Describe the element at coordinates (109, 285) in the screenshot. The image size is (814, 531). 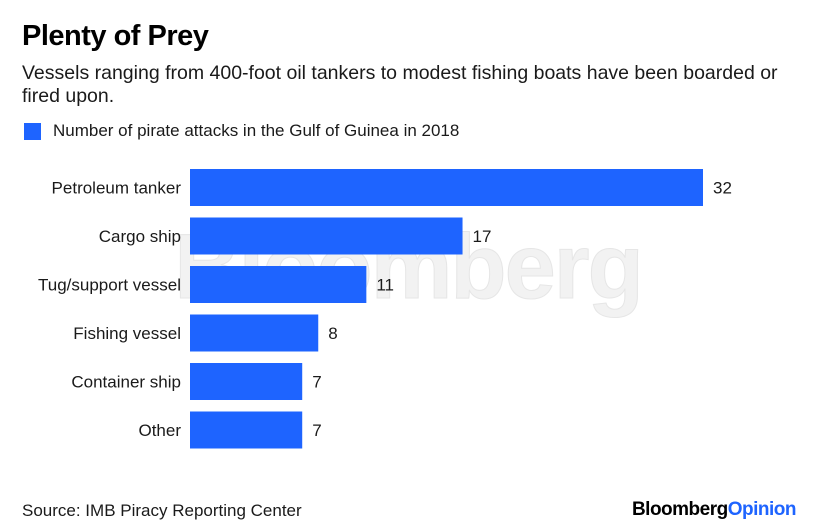
I see `category-label: Tug/support vessel` at that location.